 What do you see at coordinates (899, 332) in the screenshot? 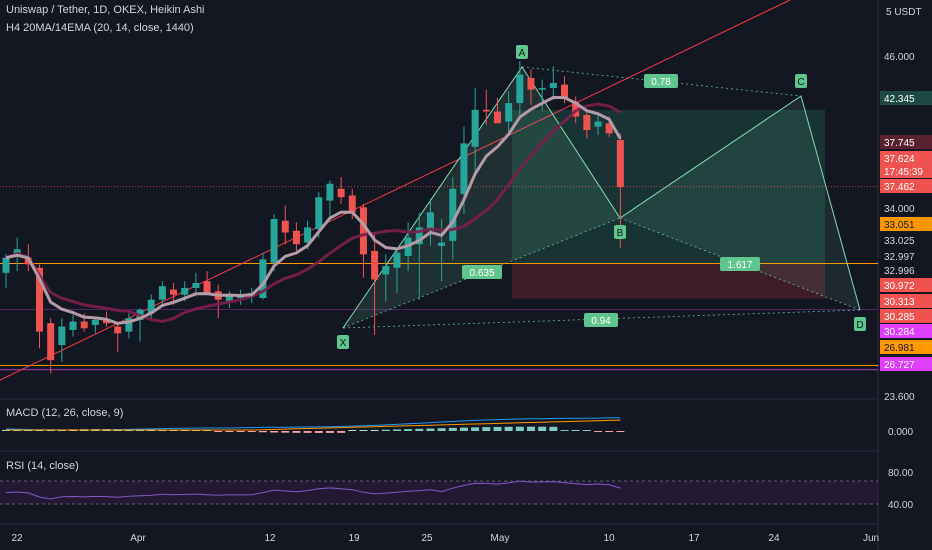
I see `price-tick: 30.284` at bounding box center [899, 332].